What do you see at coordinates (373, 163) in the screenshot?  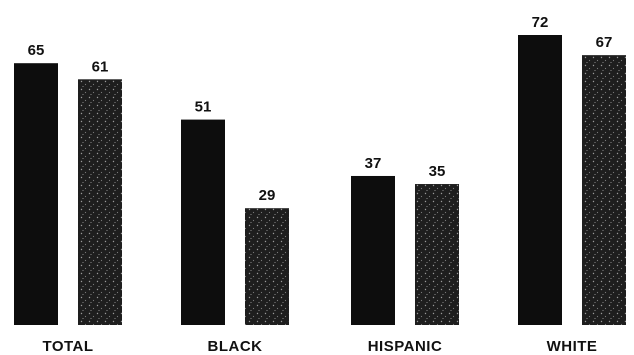 I see `value-label-hispanic-series-1: 37` at bounding box center [373, 163].